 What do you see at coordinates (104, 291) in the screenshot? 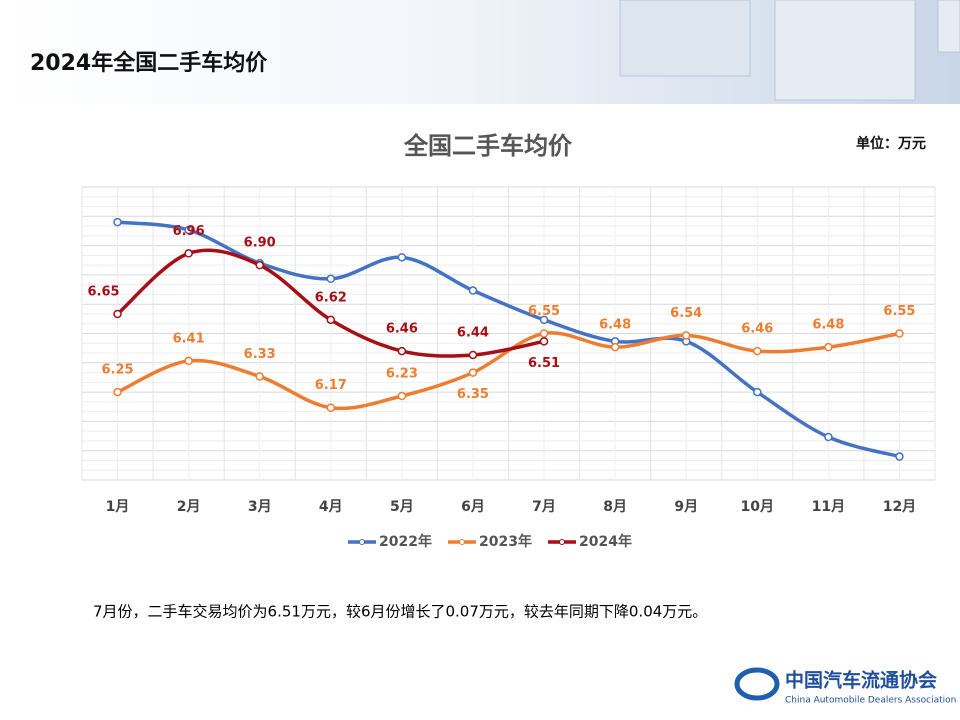
I see `data-label: 6.65` at bounding box center [104, 291].